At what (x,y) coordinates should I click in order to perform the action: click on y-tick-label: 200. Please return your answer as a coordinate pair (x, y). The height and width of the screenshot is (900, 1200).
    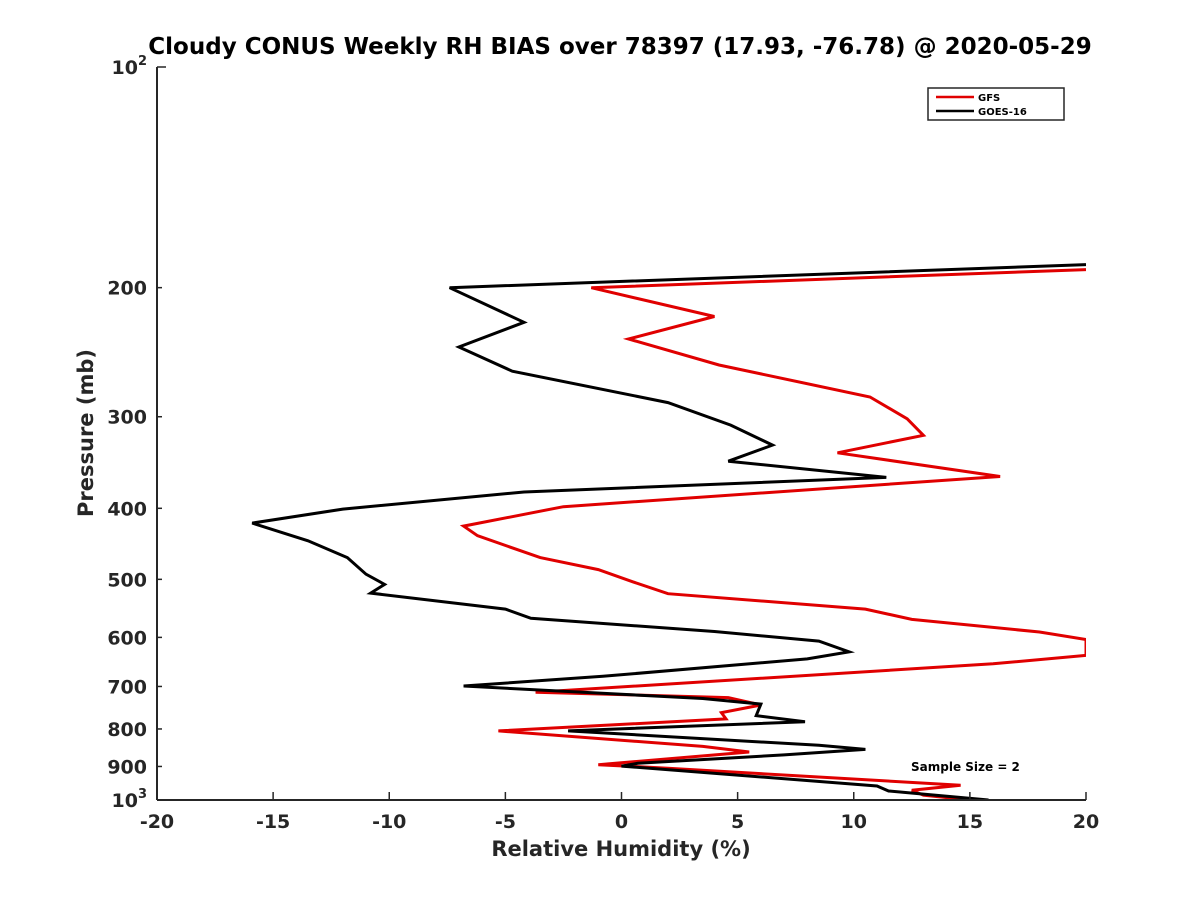
    Looking at the image, I should click on (127, 289).